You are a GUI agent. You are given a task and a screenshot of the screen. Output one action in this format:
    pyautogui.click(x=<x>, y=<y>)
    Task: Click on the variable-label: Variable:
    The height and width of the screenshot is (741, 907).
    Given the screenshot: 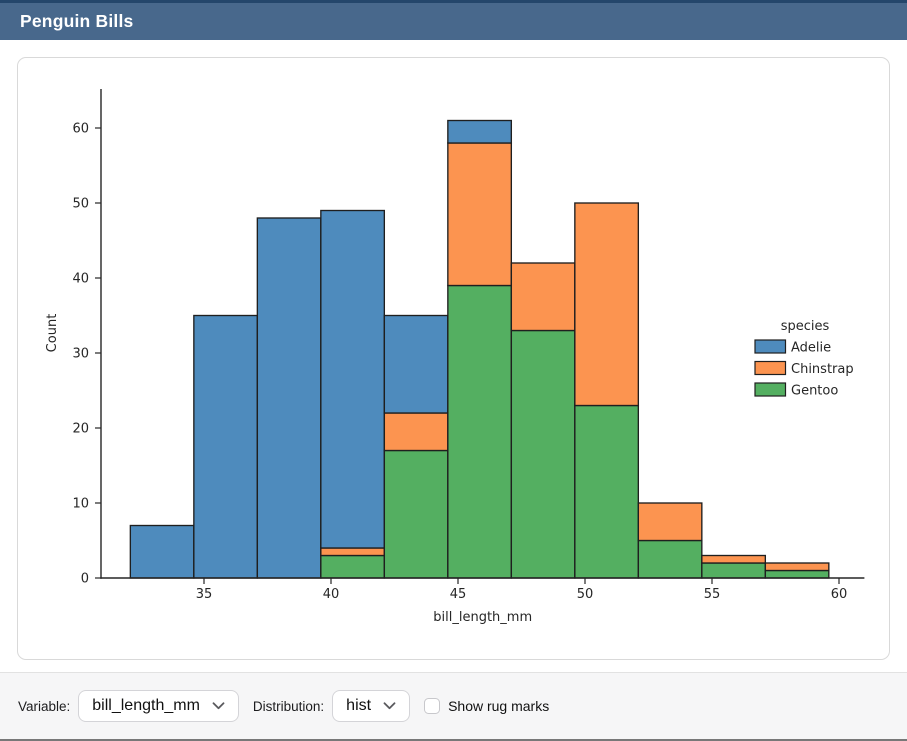 What is the action you would take?
    pyautogui.click(x=44, y=706)
    